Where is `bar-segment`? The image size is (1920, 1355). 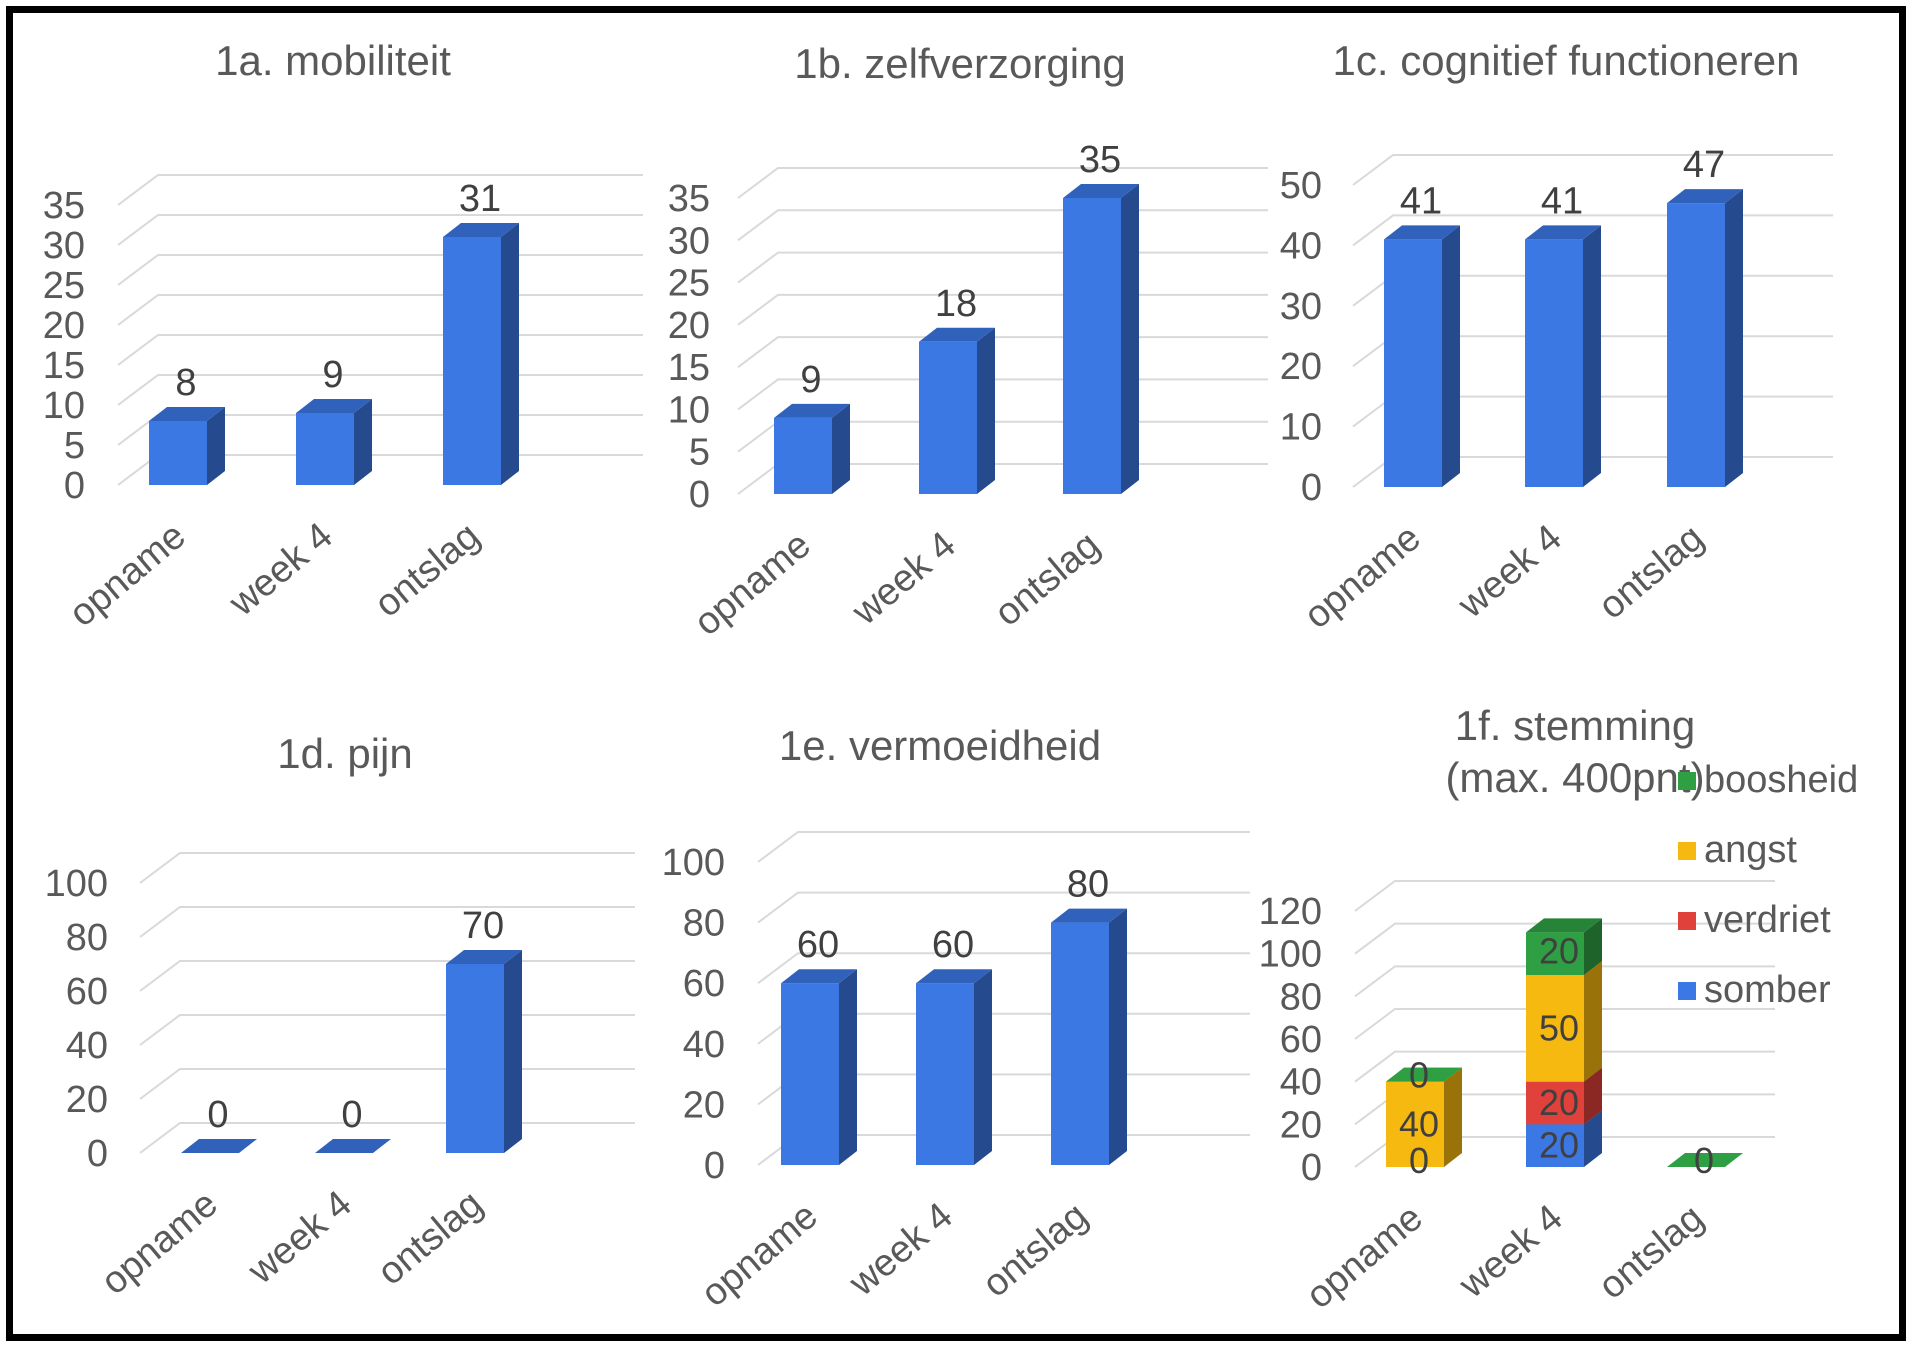 bar-segment is located at coordinates (1564, 946).